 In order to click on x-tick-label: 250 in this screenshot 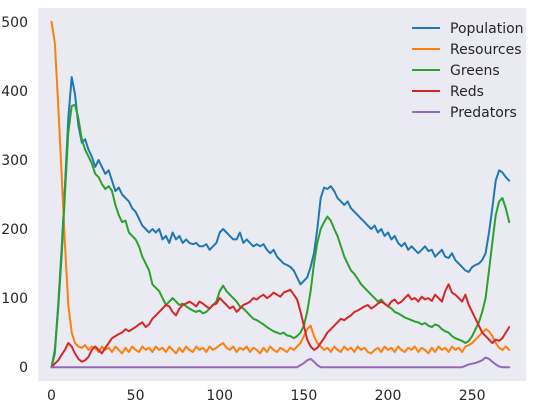, I will do `click(472, 396)`.